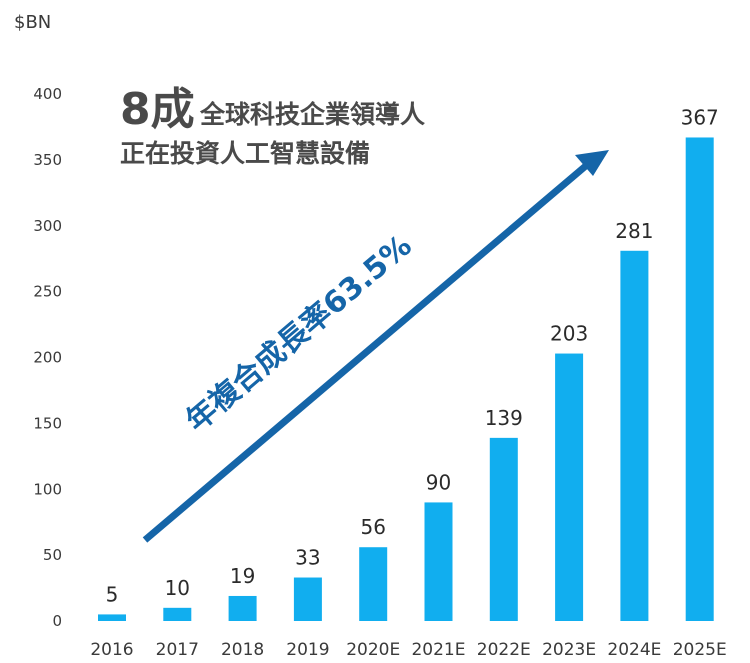 Image resolution: width=750 pixels, height=663 pixels. Describe the element at coordinates (699, 379) in the screenshot. I see `bar-2025e` at that location.